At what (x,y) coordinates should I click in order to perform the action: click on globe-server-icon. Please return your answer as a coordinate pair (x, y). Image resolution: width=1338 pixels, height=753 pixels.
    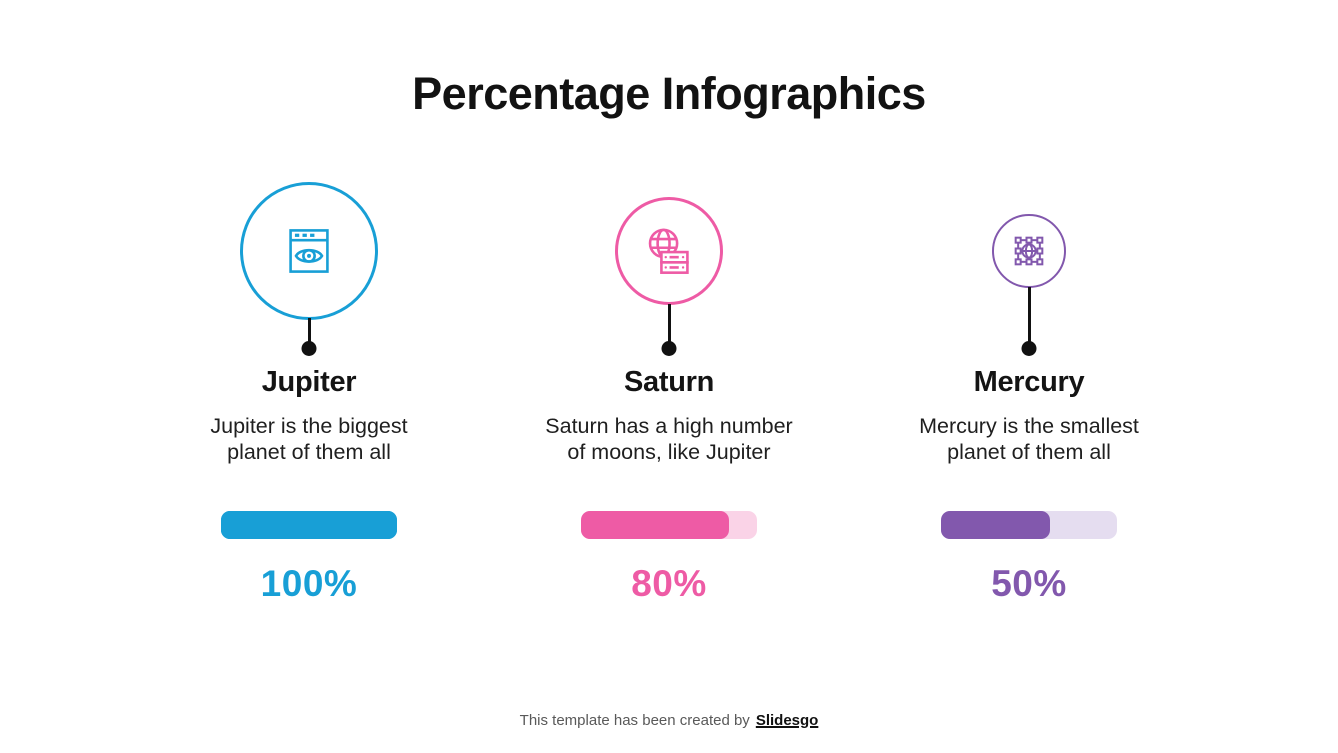
    Looking at the image, I should click on (668, 251).